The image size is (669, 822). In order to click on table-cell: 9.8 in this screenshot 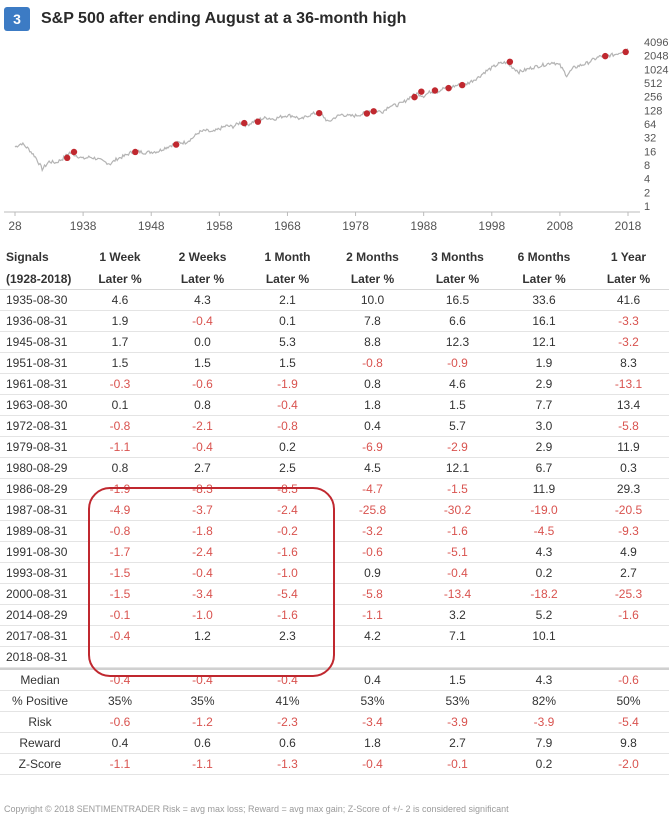, I will do `click(628, 743)`.